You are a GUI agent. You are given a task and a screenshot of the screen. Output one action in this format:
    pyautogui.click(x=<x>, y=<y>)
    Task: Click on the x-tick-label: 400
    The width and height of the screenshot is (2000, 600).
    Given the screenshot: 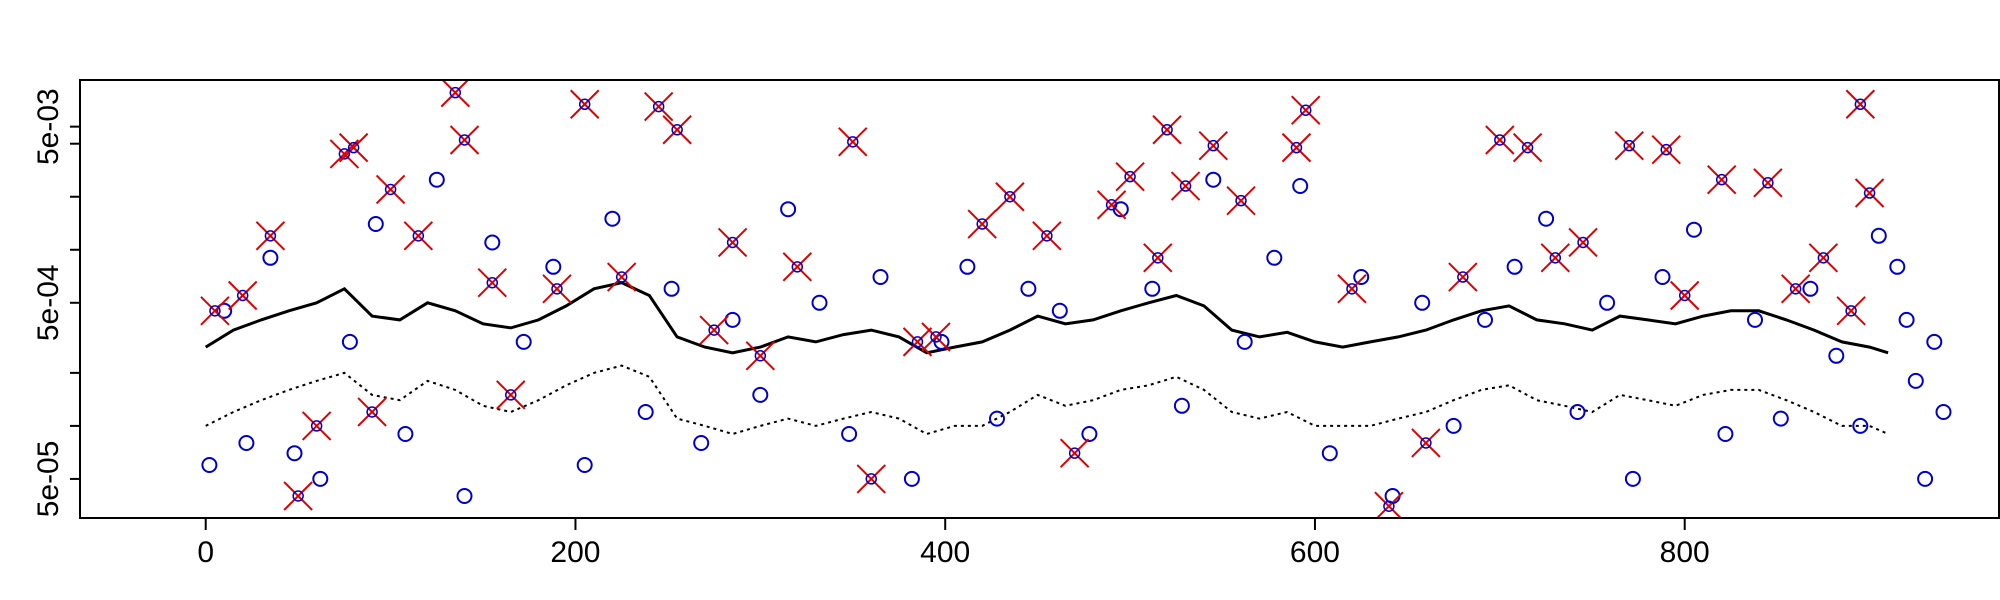 What is the action you would take?
    pyautogui.click(x=945, y=552)
    